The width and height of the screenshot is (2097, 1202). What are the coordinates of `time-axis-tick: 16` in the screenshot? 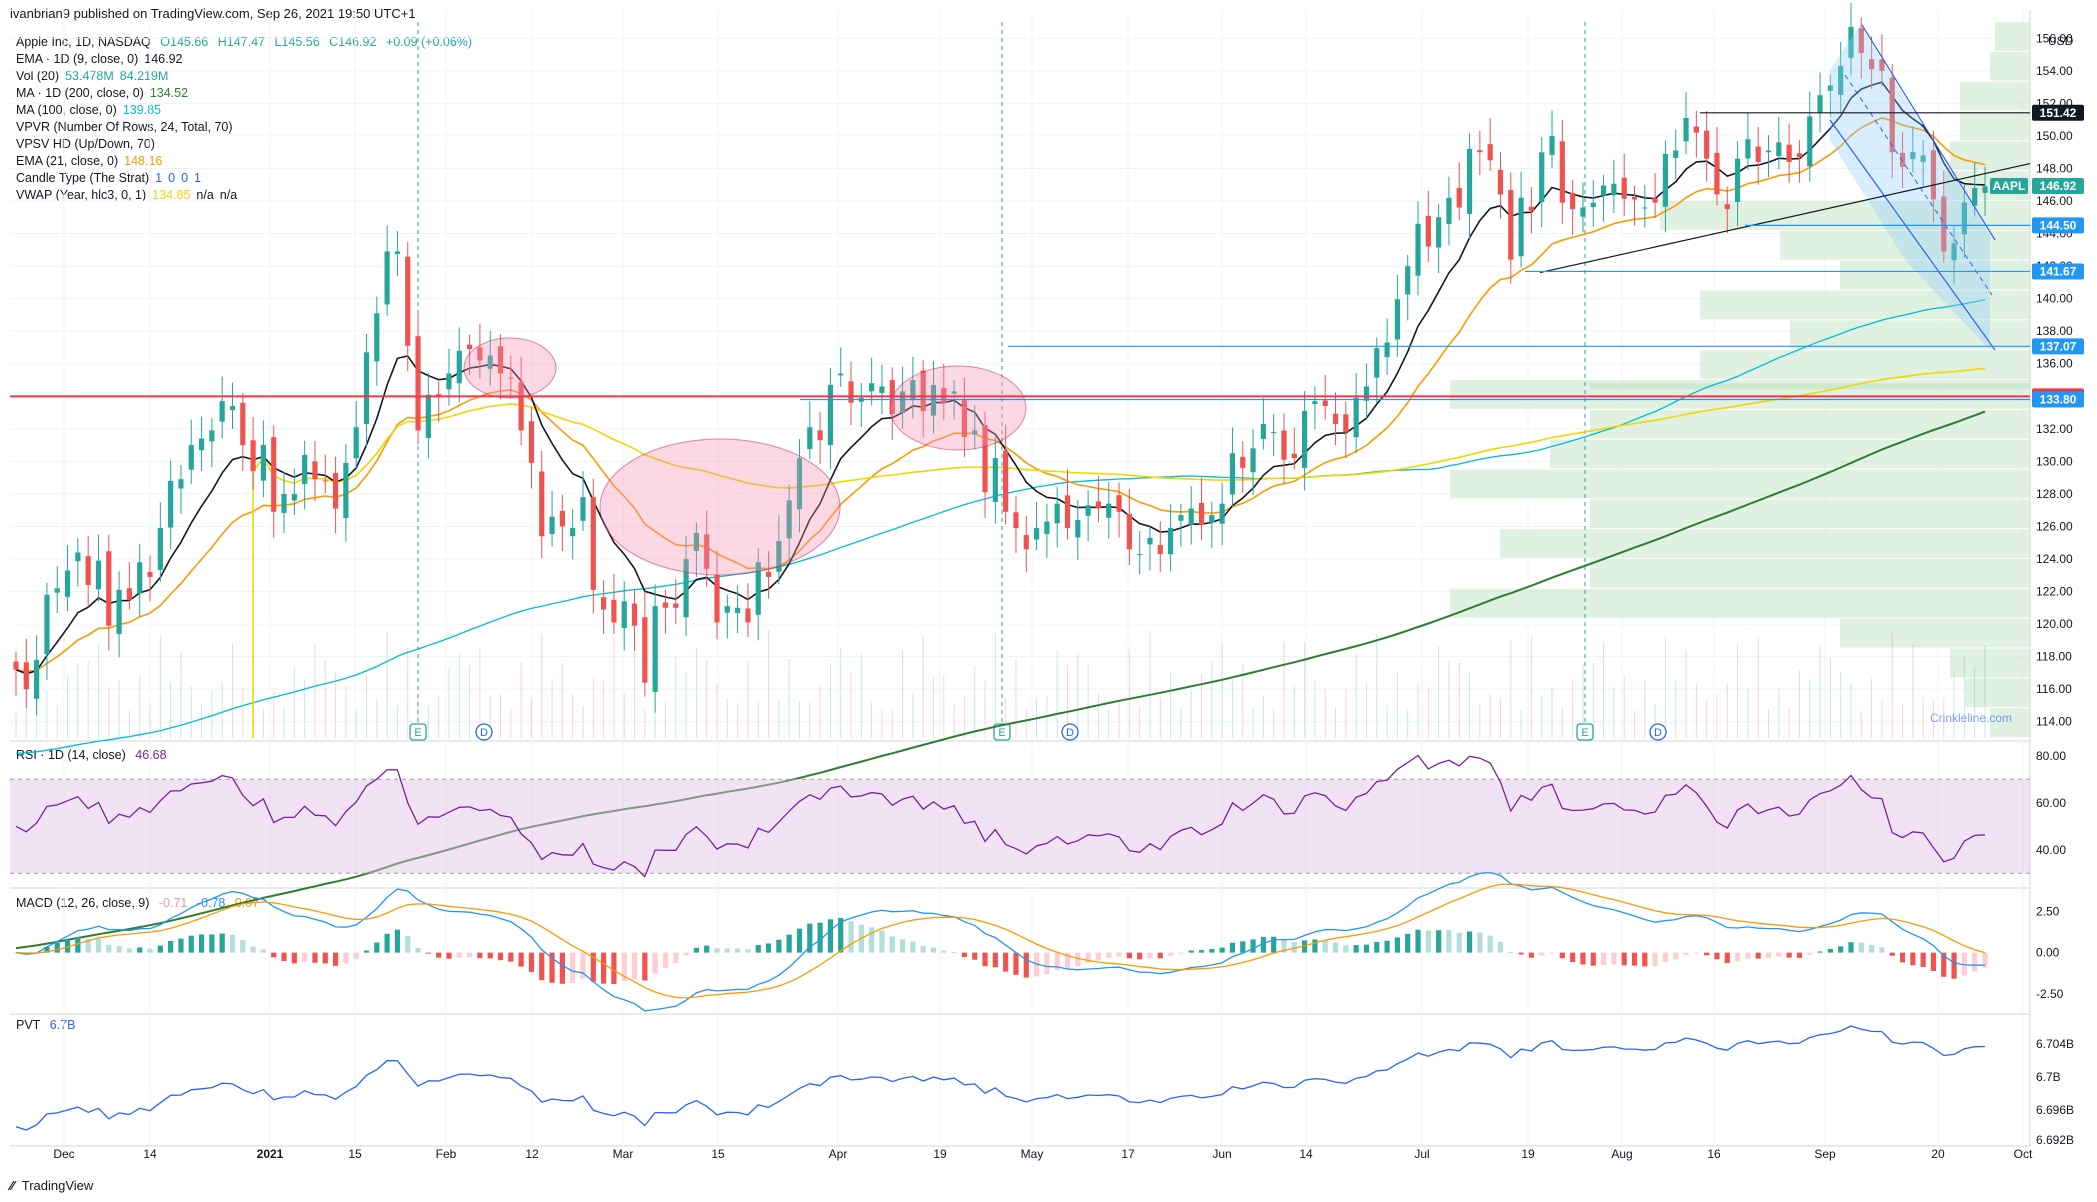 It's located at (1714, 1154).